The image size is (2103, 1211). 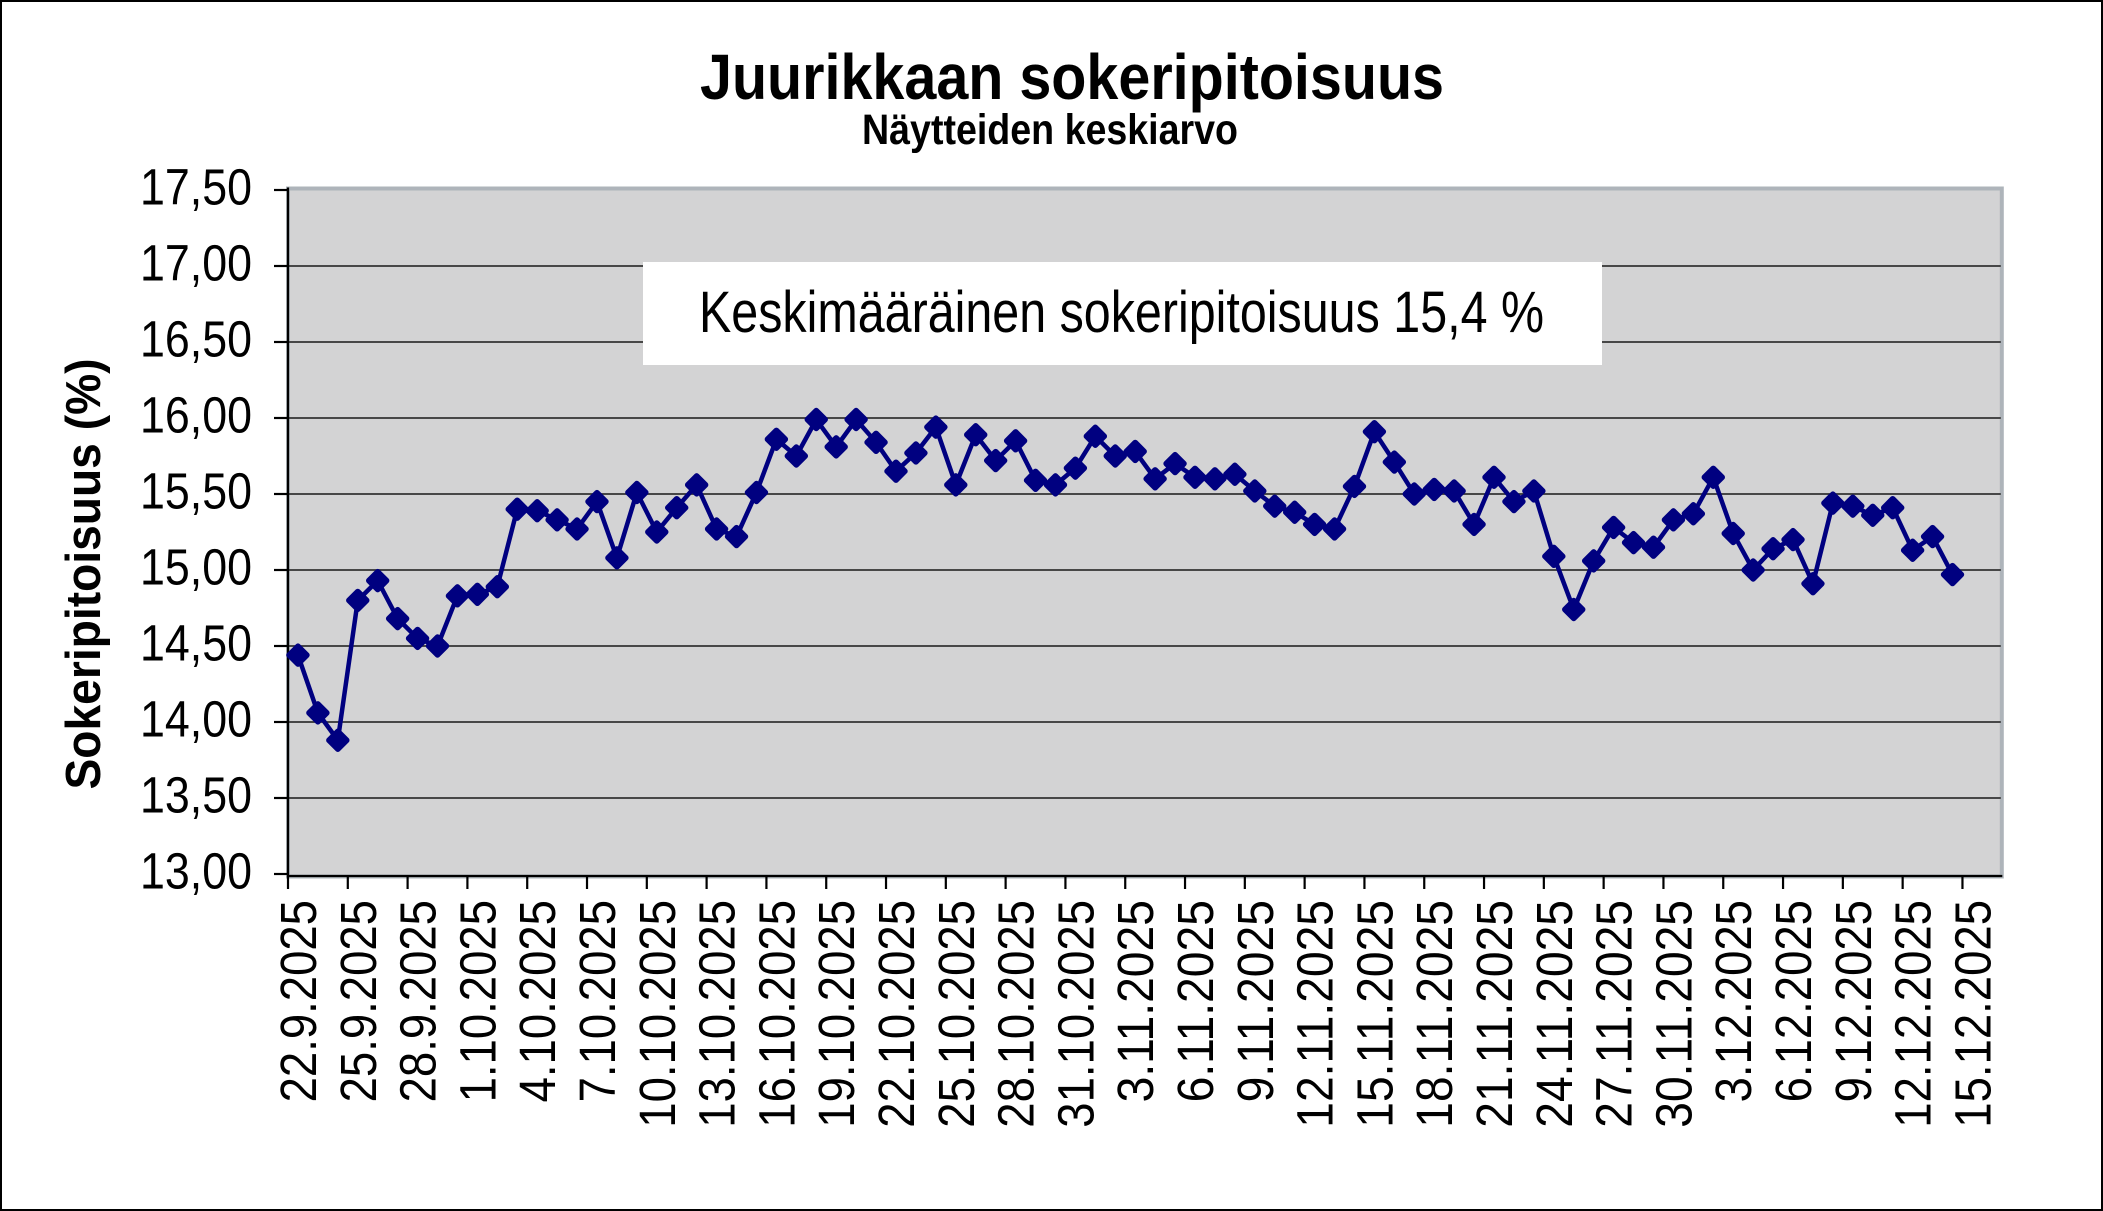 What do you see at coordinates (1793, 1001) in the screenshot?
I see `svg-text: 6.12.2025` at bounding box center [1793, 1001].